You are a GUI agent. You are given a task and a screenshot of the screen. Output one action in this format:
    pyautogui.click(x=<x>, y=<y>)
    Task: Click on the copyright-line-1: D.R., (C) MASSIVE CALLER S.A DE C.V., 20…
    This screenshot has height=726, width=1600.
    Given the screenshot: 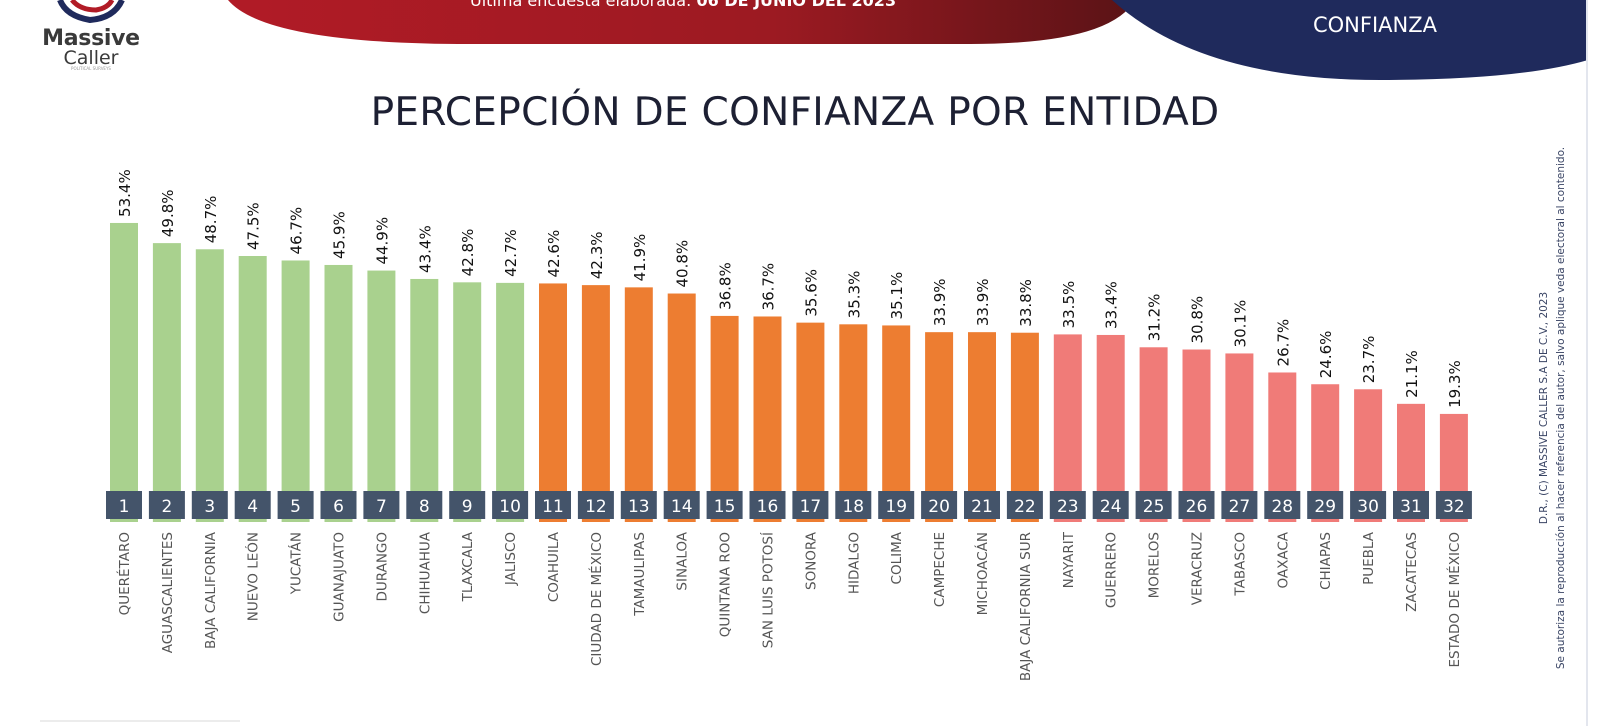 What is the action you would take?
    pyautogui.click(x=1544, y=408)
    